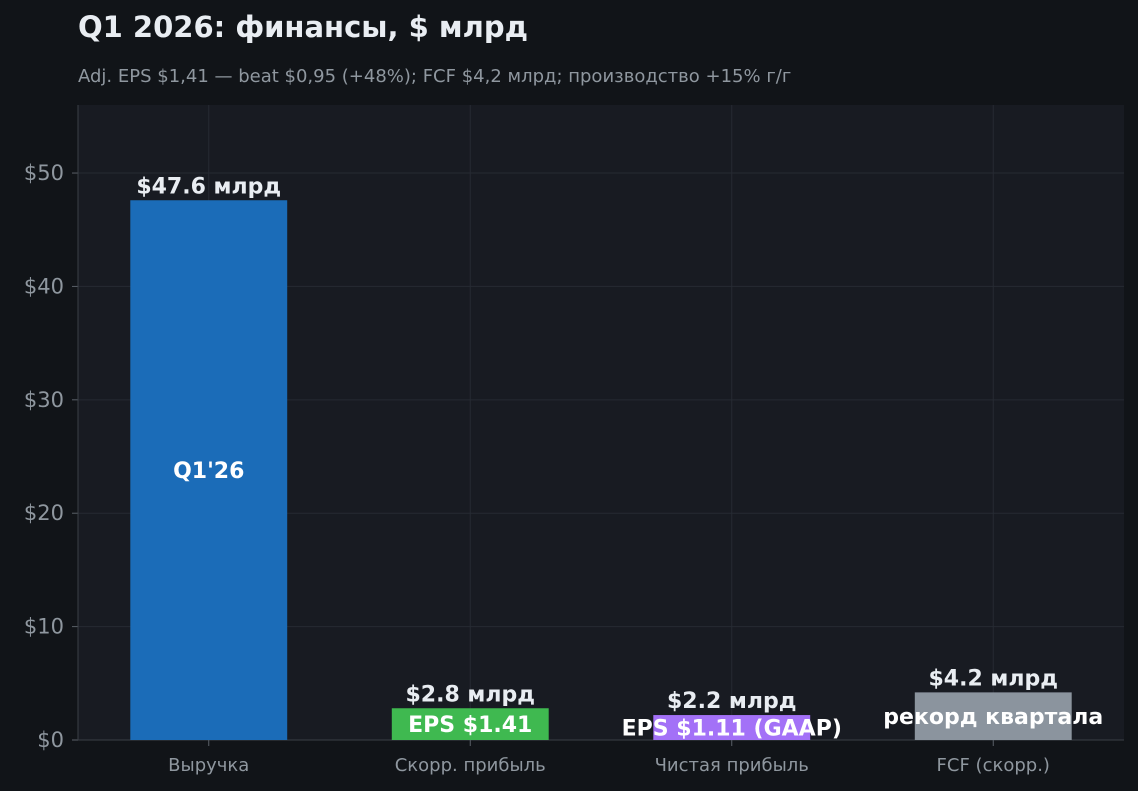  I want to click on x-tick-label: Скорр. прибыль, so click(470, 765).